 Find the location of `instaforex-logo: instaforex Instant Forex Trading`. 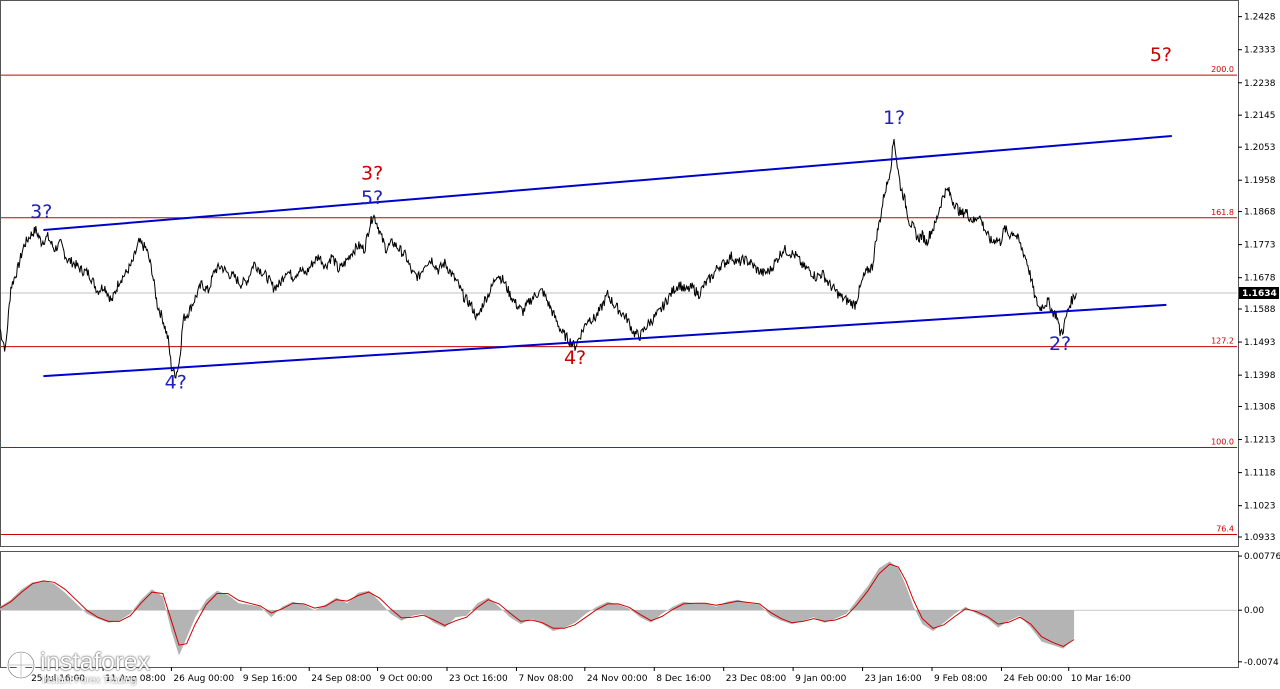

instaforex-logo: instaforex Instant Forex Trading is located at coordinates (101, 668).